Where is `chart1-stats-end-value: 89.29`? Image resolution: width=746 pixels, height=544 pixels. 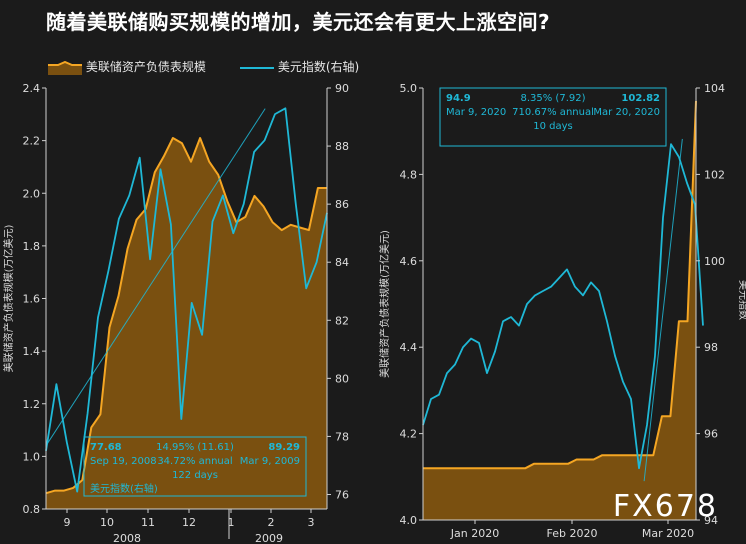
chart1-stats-end-value: 89.29 is located at coordinates (284, 447).